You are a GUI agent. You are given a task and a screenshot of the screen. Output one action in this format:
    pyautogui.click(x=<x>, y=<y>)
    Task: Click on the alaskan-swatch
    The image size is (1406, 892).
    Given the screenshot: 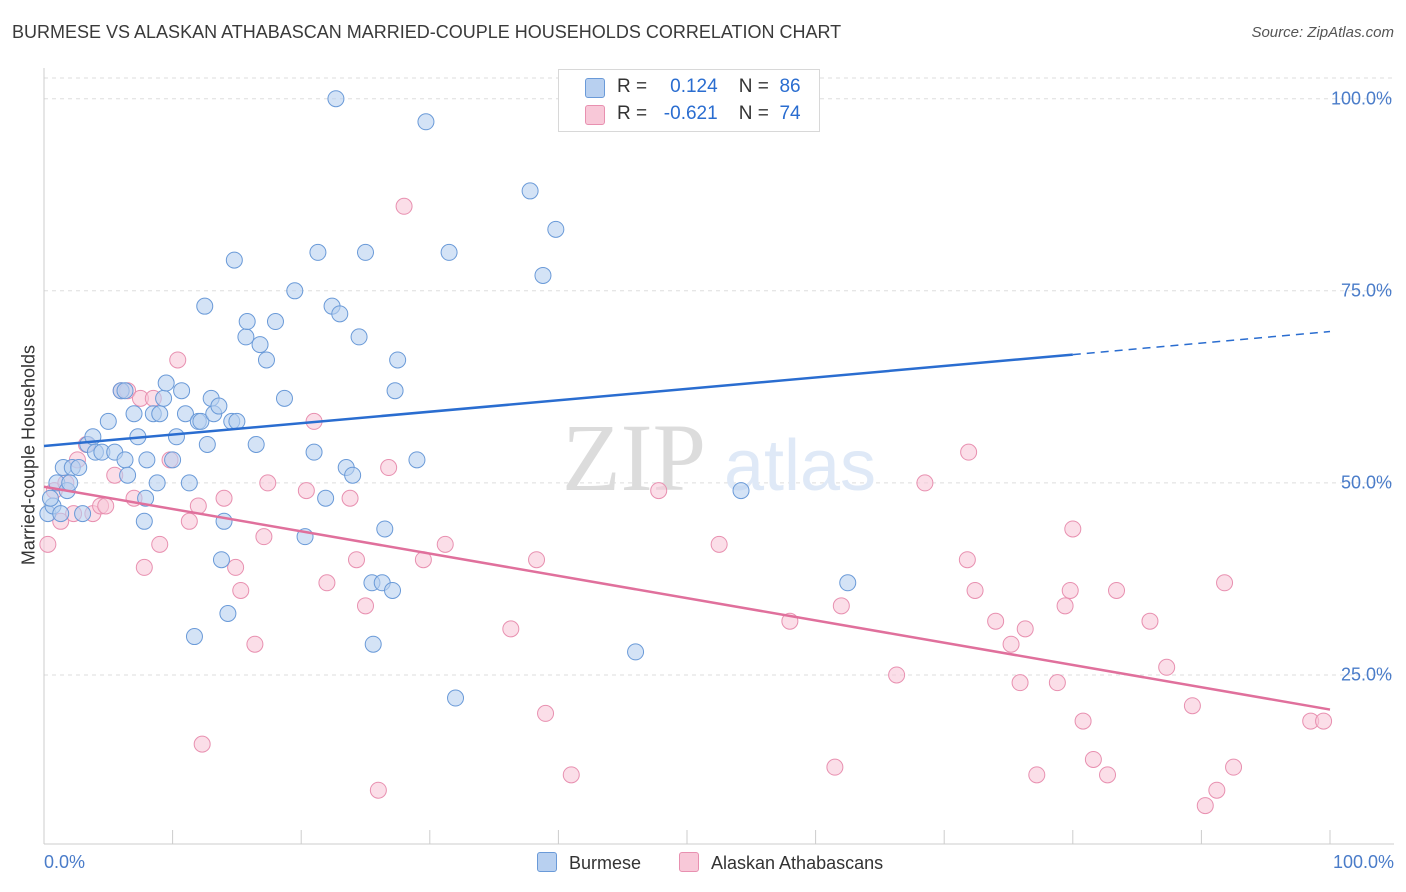 What is the action you would take?
    pyautogui.click(x=595, y=115)
    